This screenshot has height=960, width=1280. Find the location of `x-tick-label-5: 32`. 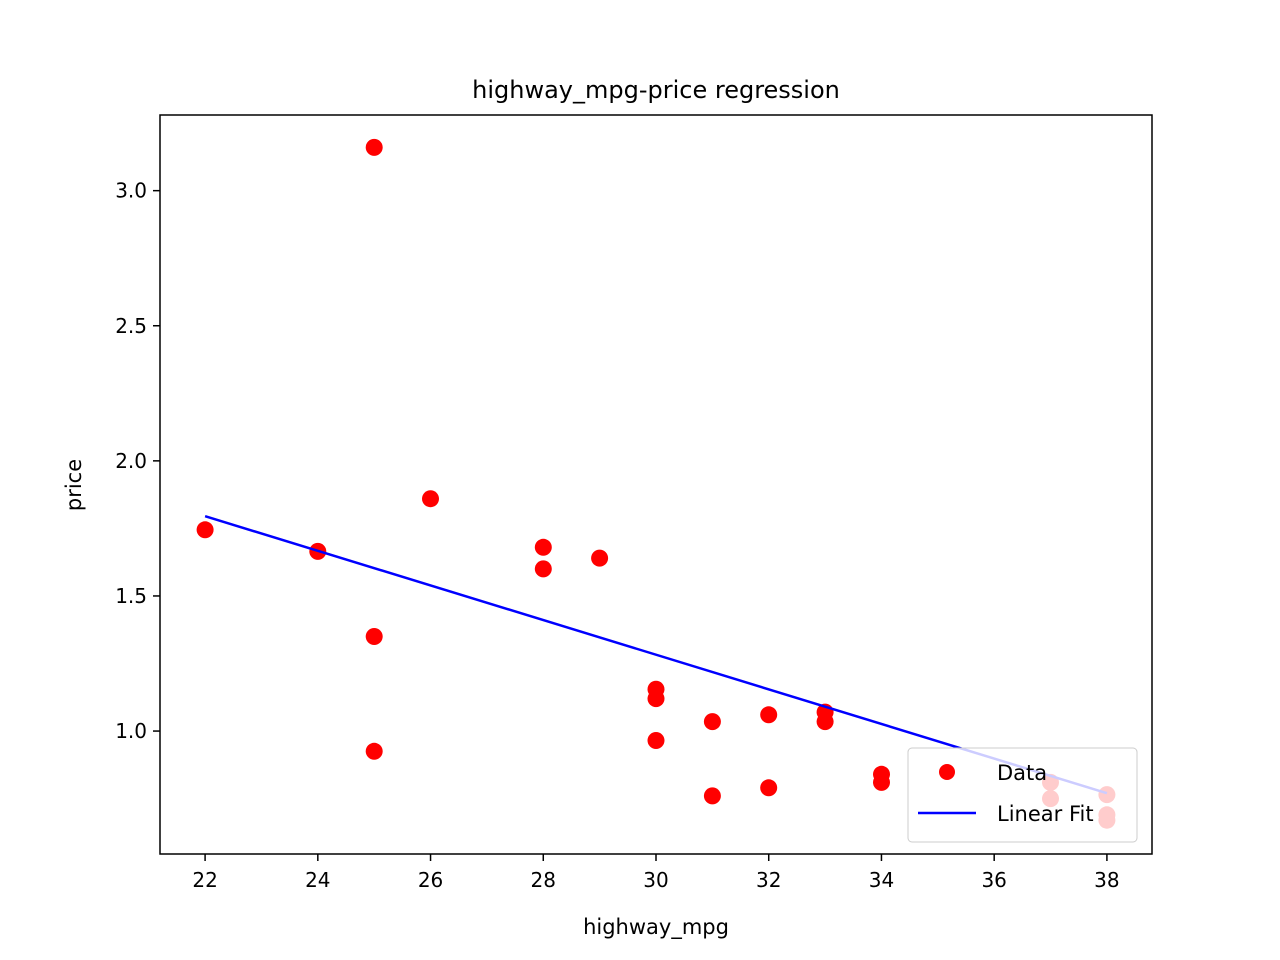

x-tick-label-5: 32 is located at coordinates (768, 880).